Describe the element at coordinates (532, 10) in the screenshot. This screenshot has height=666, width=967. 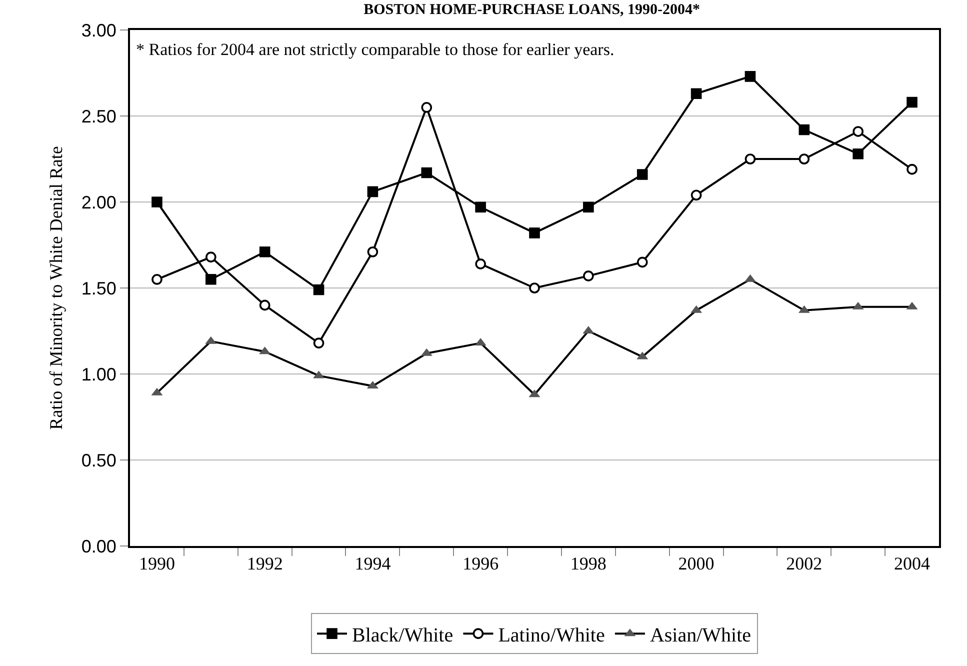
I see `chart-title: BOSTON HOME-PURCHASE LOANS, 1990-2004*` at that location.